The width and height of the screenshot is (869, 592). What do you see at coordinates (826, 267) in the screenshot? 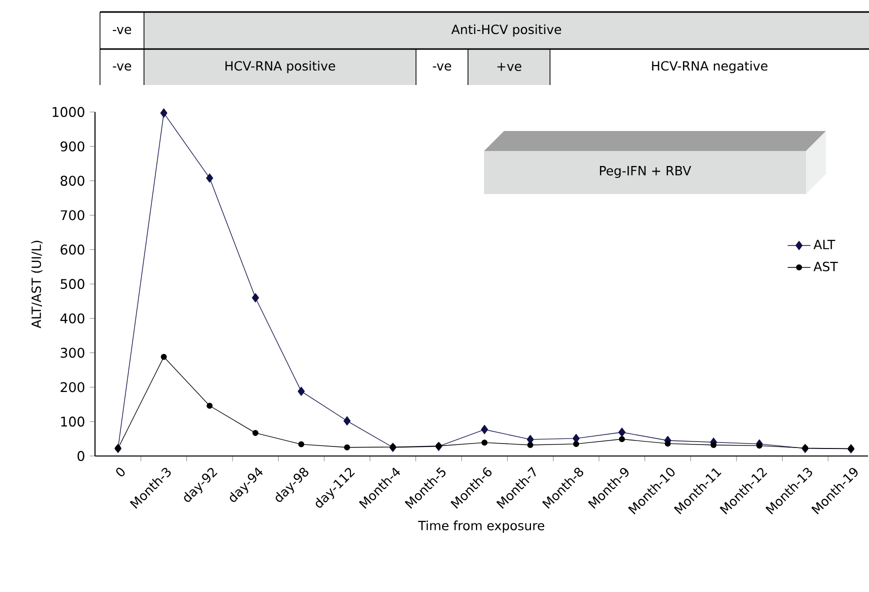
I see `legend-label: AST` at bounding box center [826, 267].